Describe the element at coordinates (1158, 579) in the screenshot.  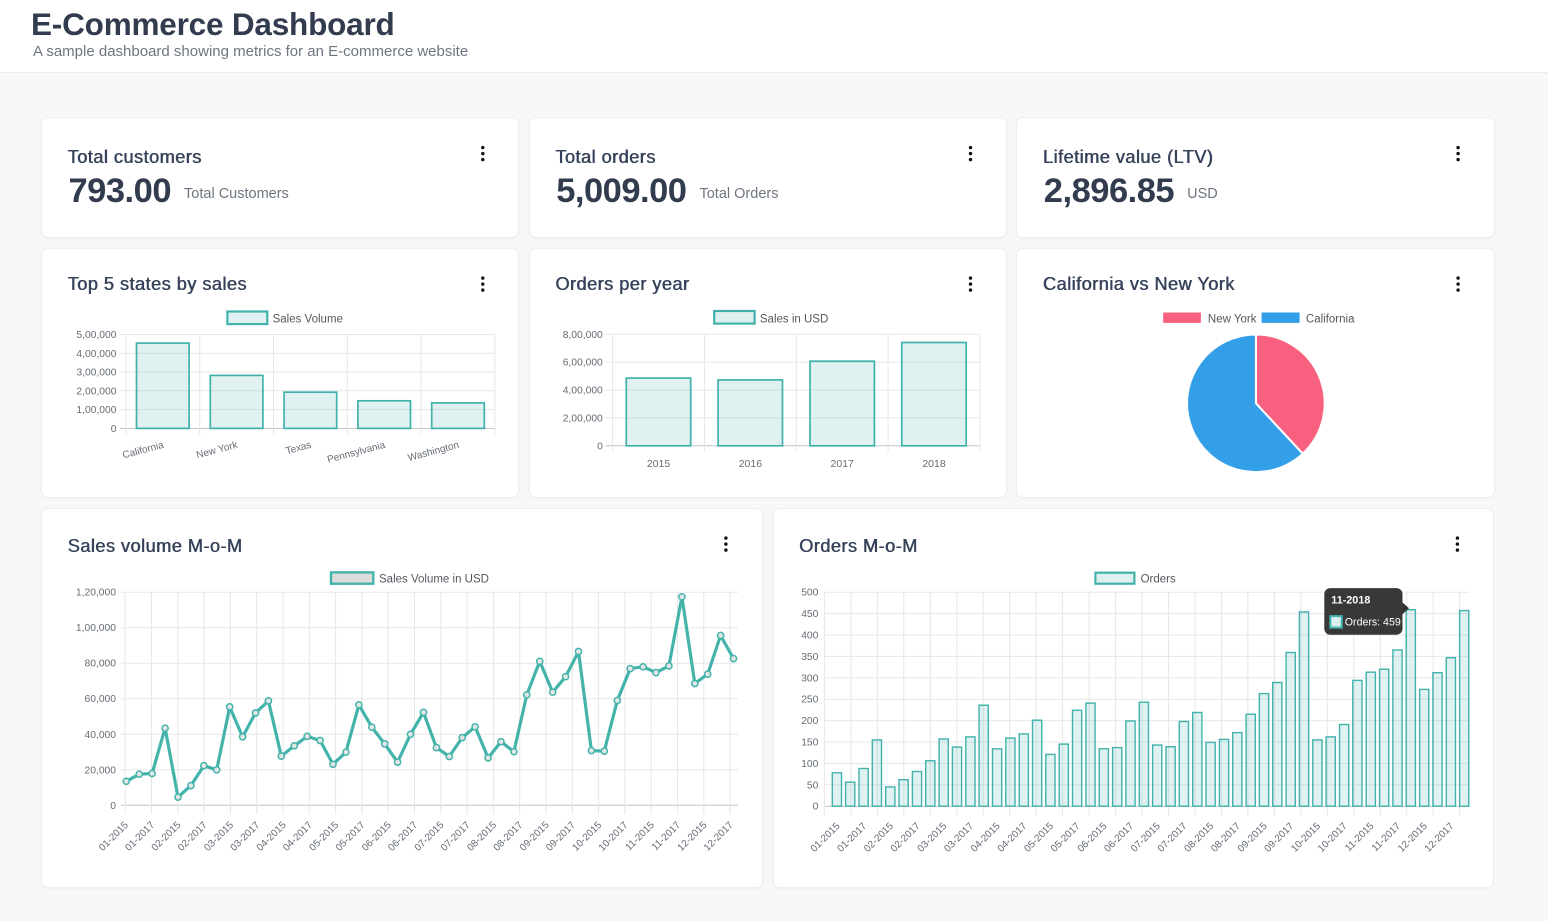
I see `svg-text: Orders` at that location.